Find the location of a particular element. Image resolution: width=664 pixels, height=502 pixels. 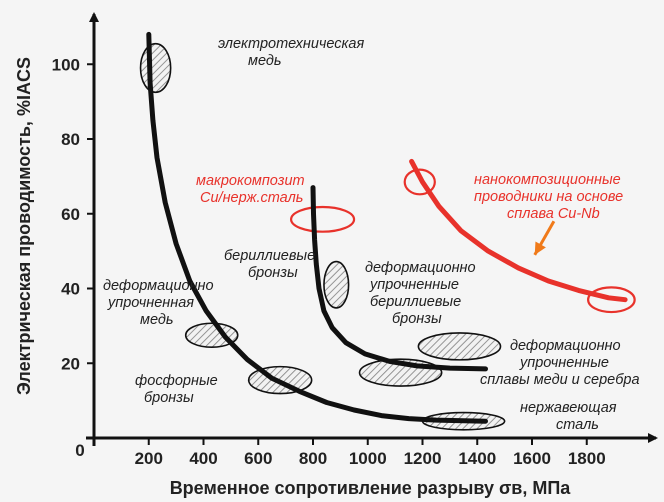

y-tick-label-4: 100 is located at coordinates (66, 64).